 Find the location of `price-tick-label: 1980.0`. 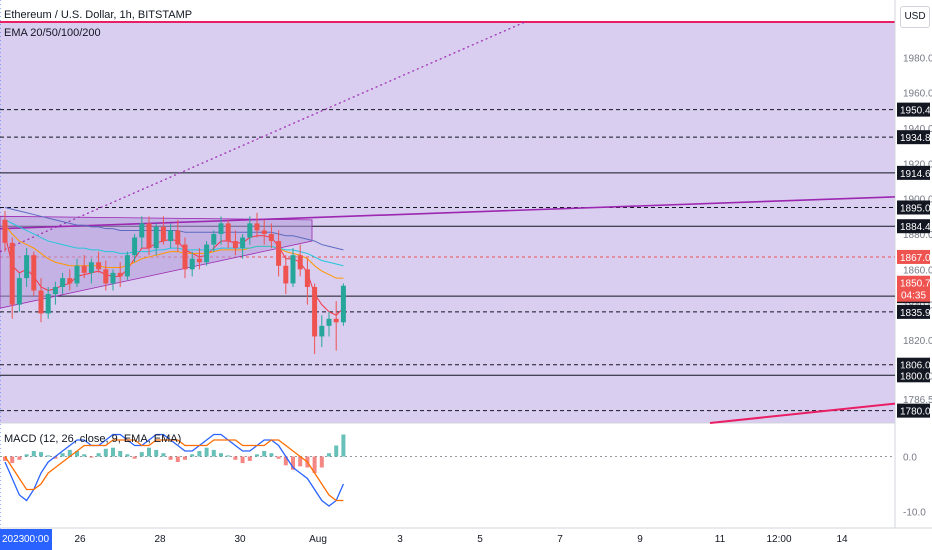

price-tick-label: 1980.0 is located at coordinates (917, 58).